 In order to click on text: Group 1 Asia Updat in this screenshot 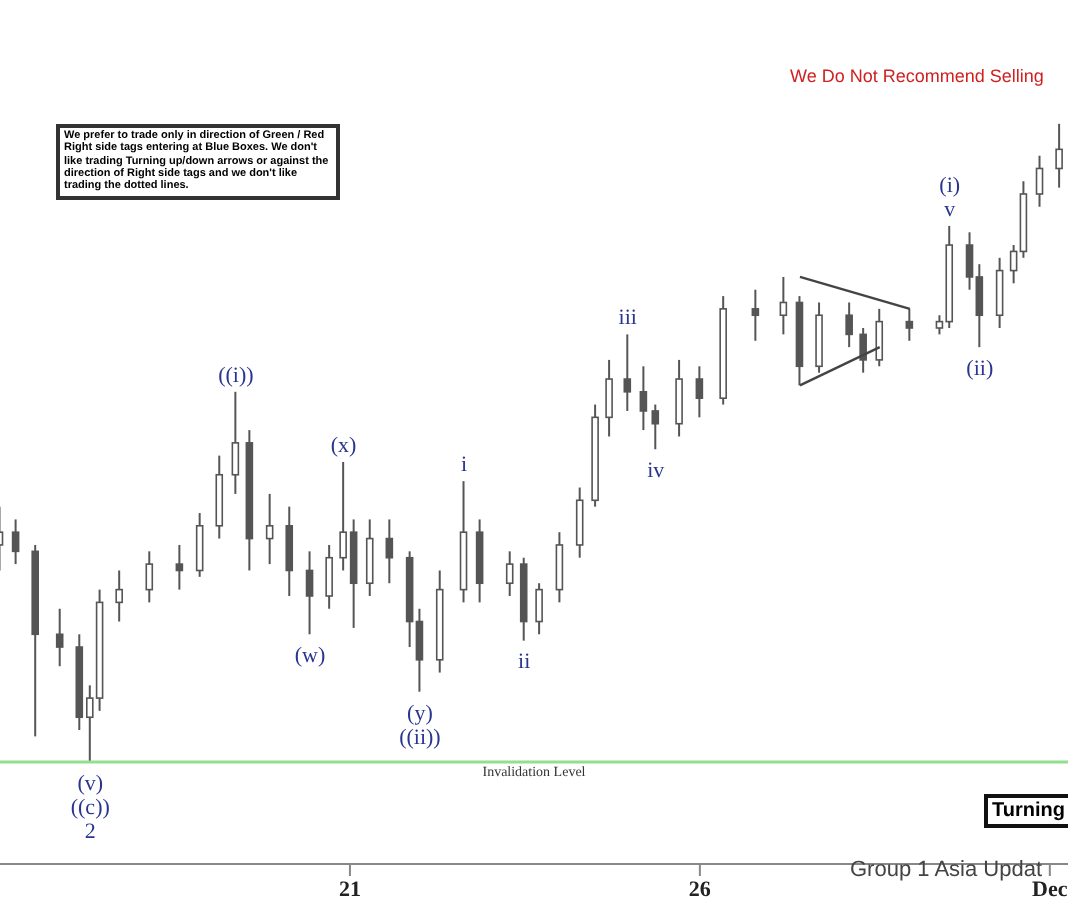, I will do `click(946, 870)`.